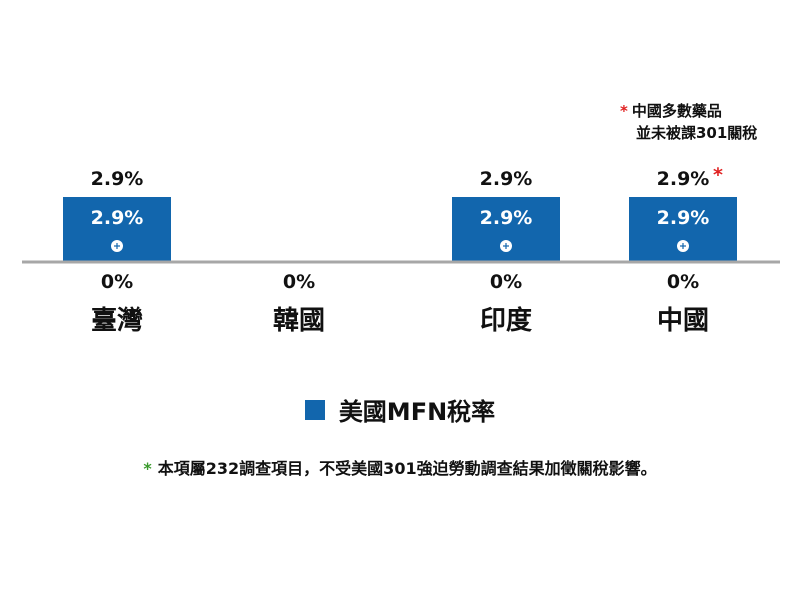 The width and height of the screenshot is (800, 600). Describe the element at coordinates (314, 409) in the screenshot. I see `legend-swatch` at that location.